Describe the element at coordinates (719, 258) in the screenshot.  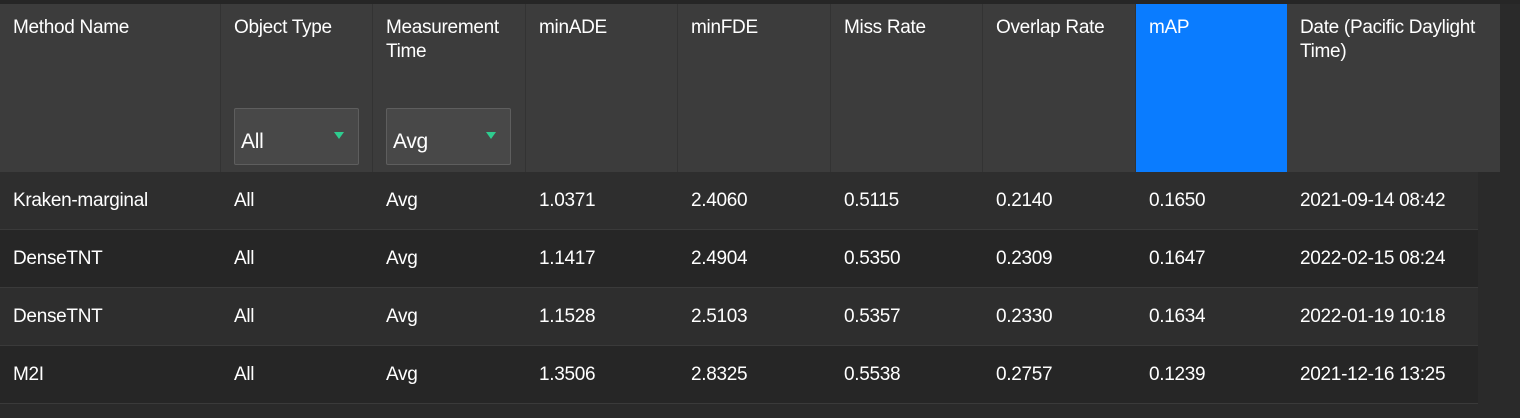
I see `minfde-cell: 2.4904` at that location.